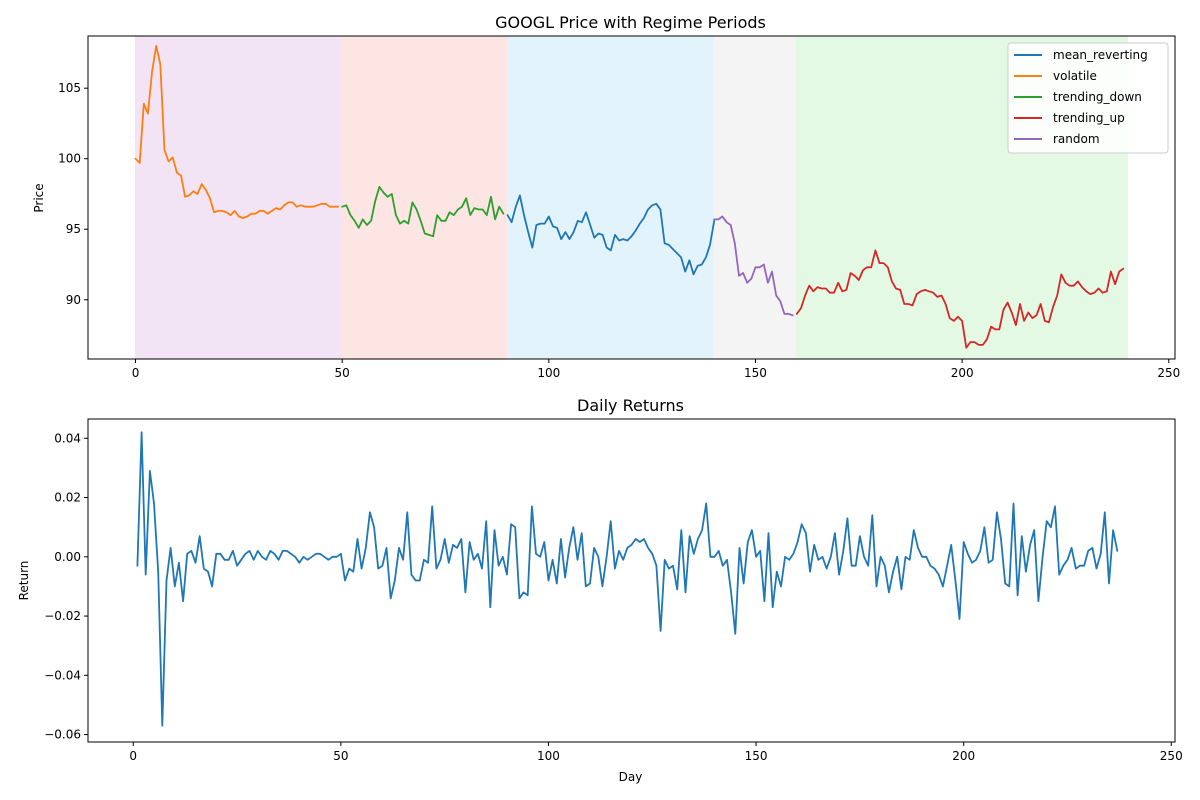 This screenshot has height=800, width=1200. Describe the element at coordinates (73, 300) in the screenshot. I see `y-tick-label: 90` at that location.